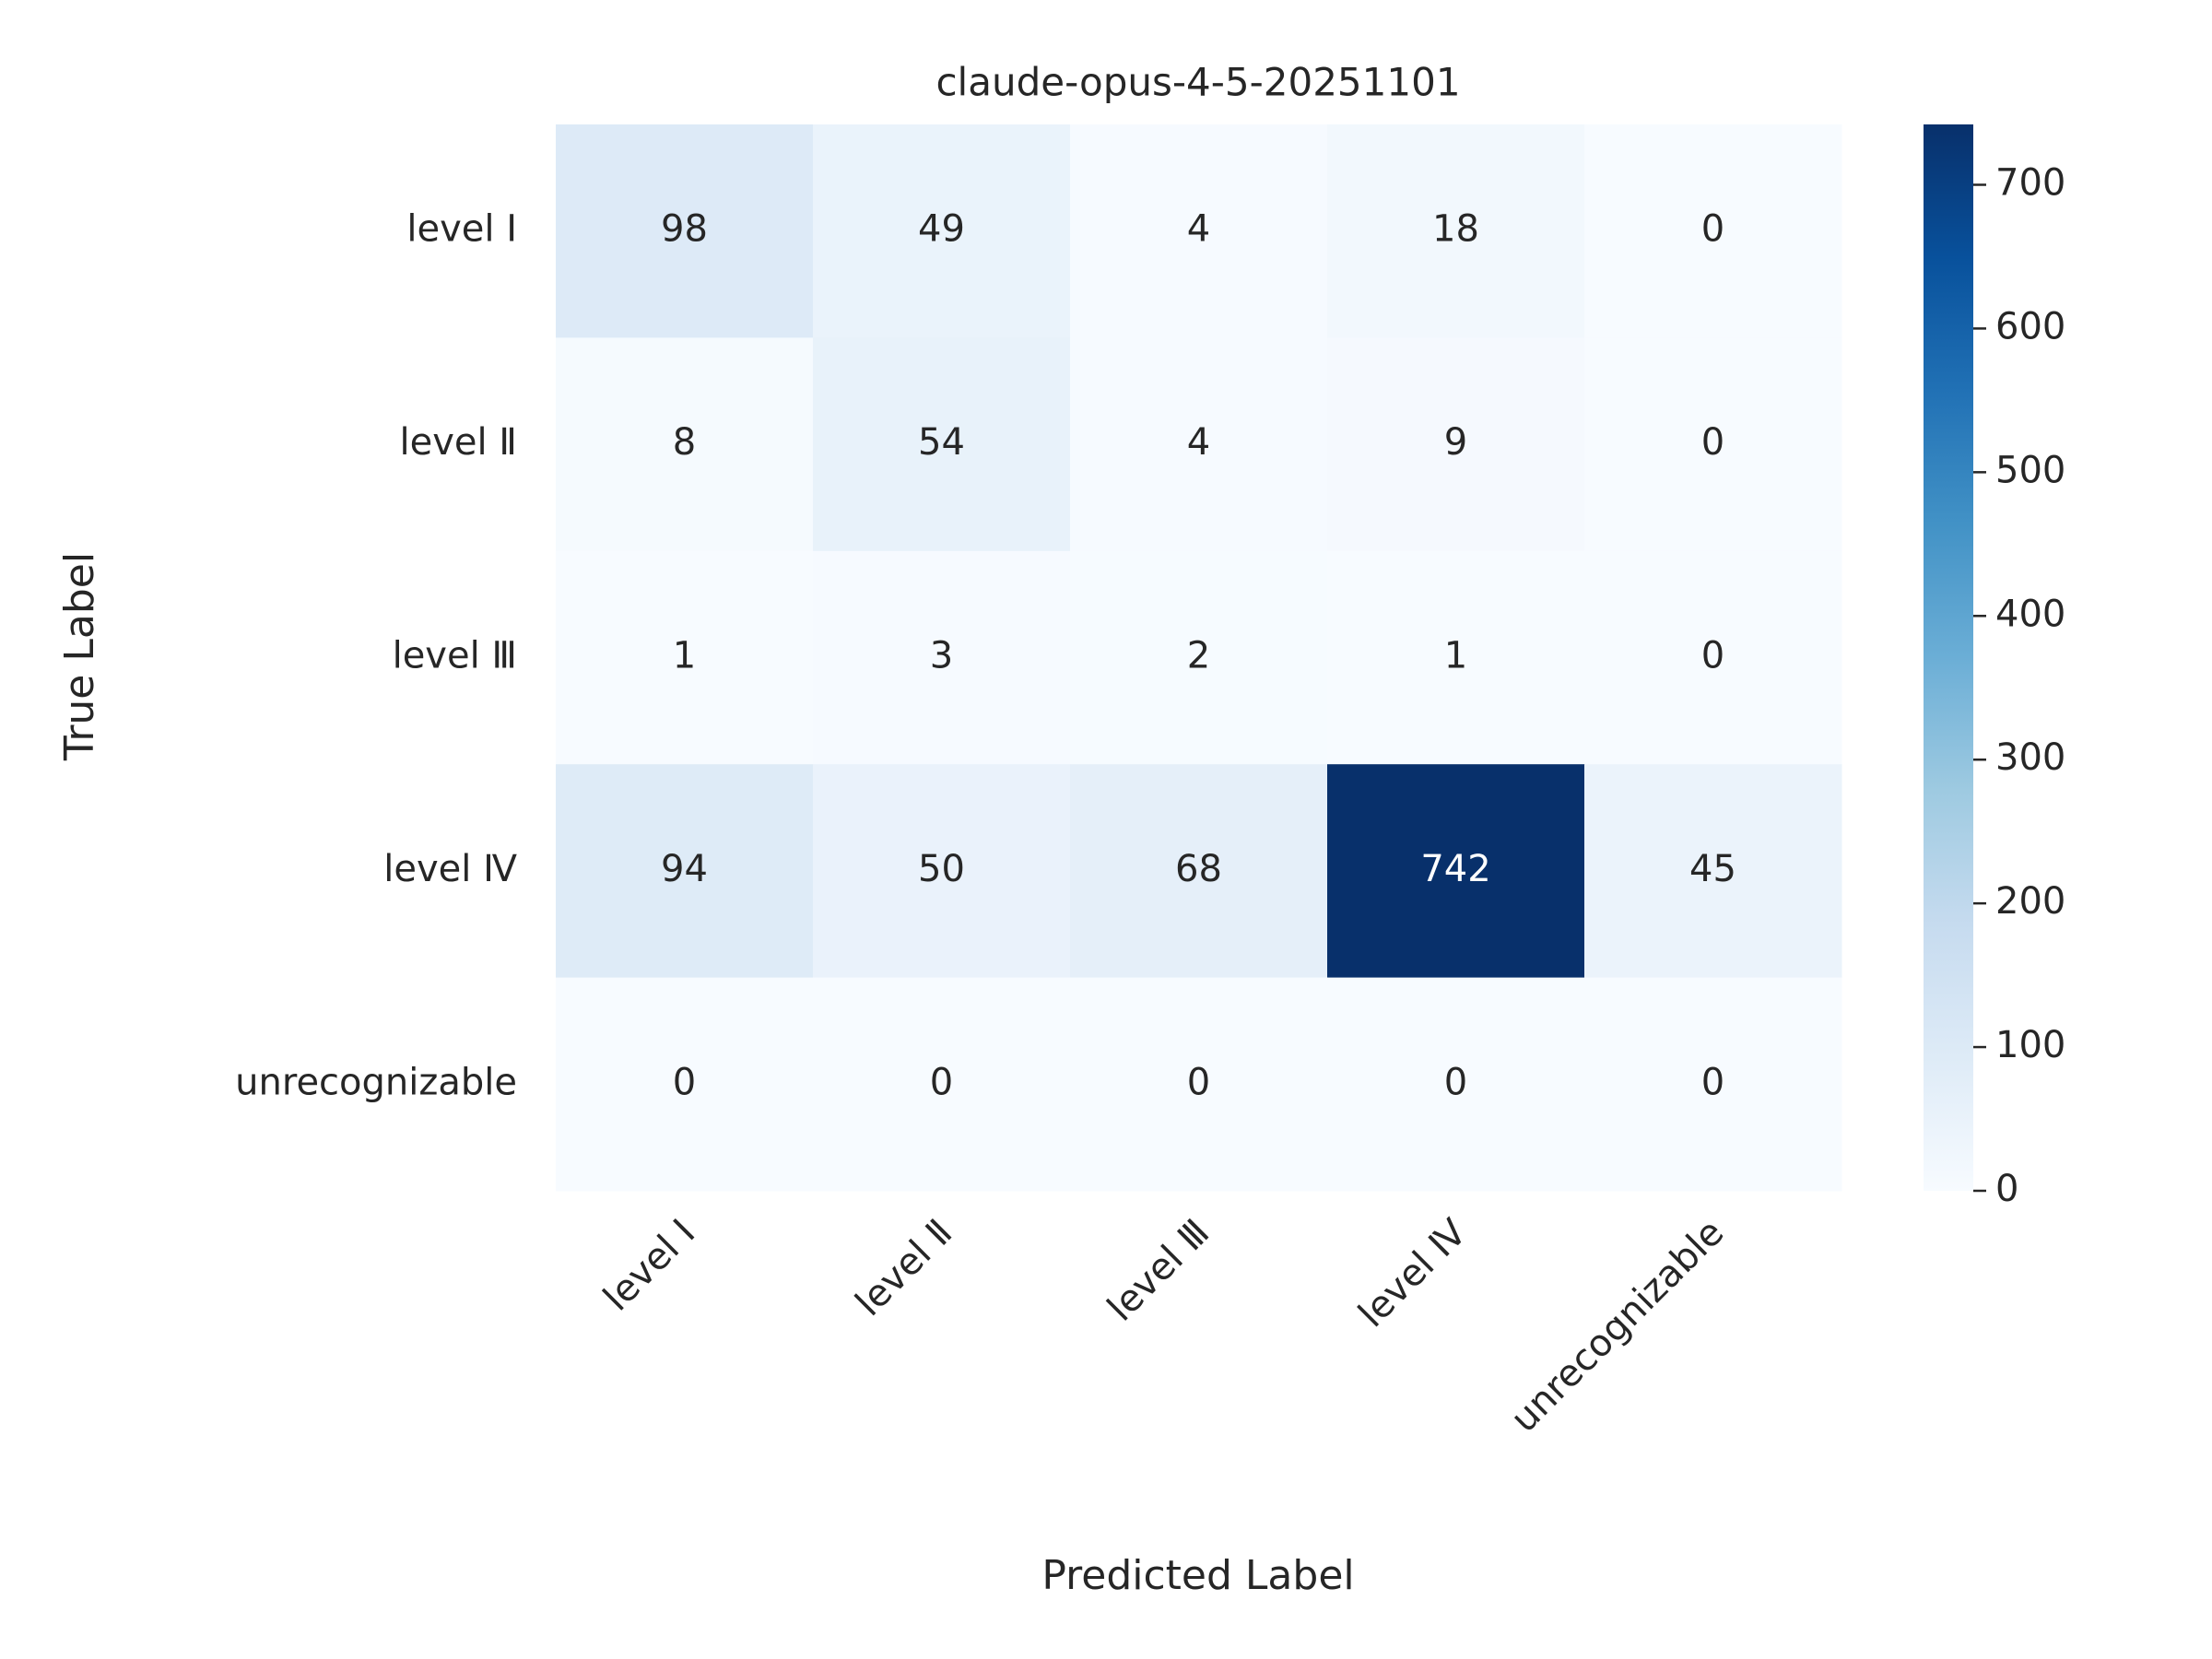  Describe the element at coordinates (1159, 1270) in the screenshot. I see `x-tick-label: level Ⅲ` at that location.